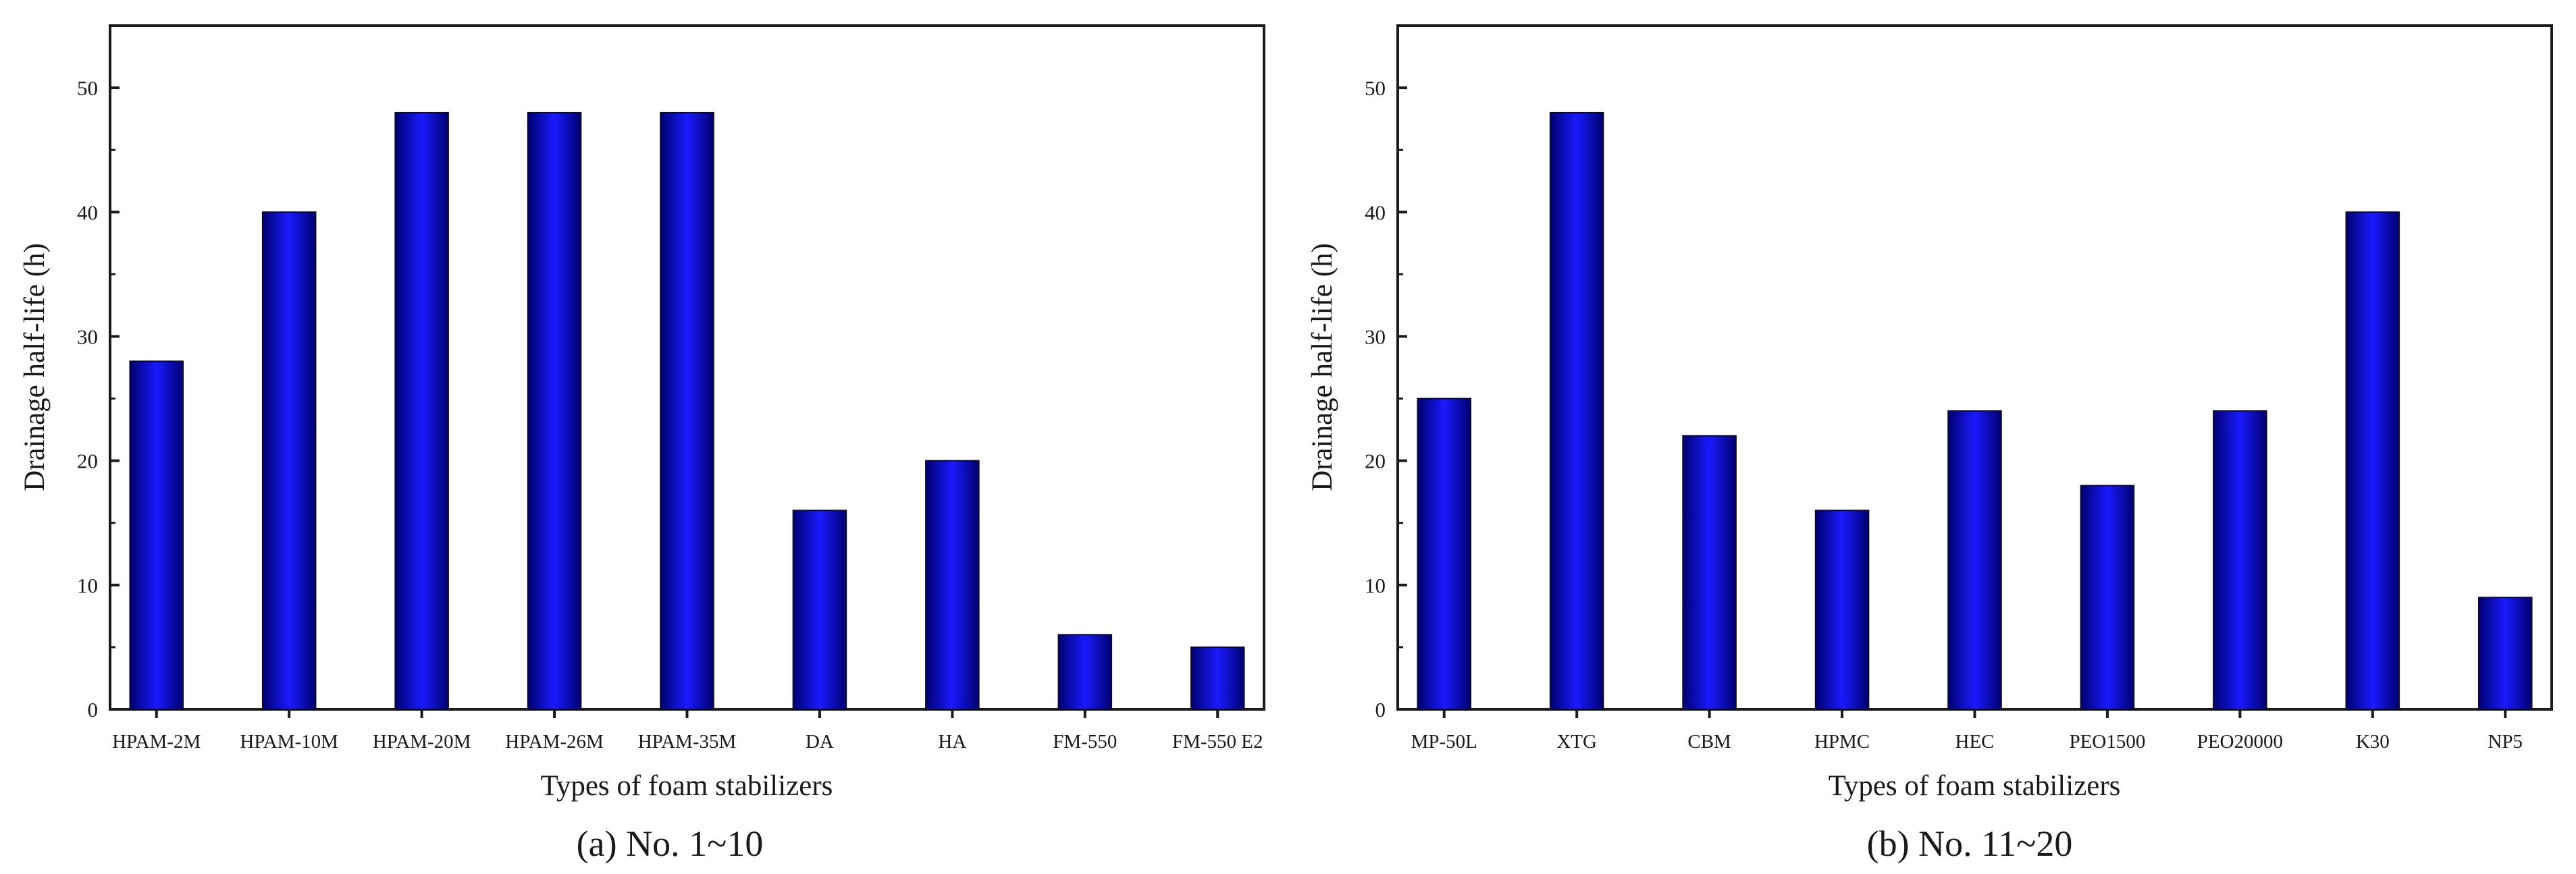 The width and height of the screenshot is (2576, 874). I want to click on x-axis: MP-50L XTG CBM HPMC HEC PEO1500 PEO20000 K30 NP5, so click(1967, 731).